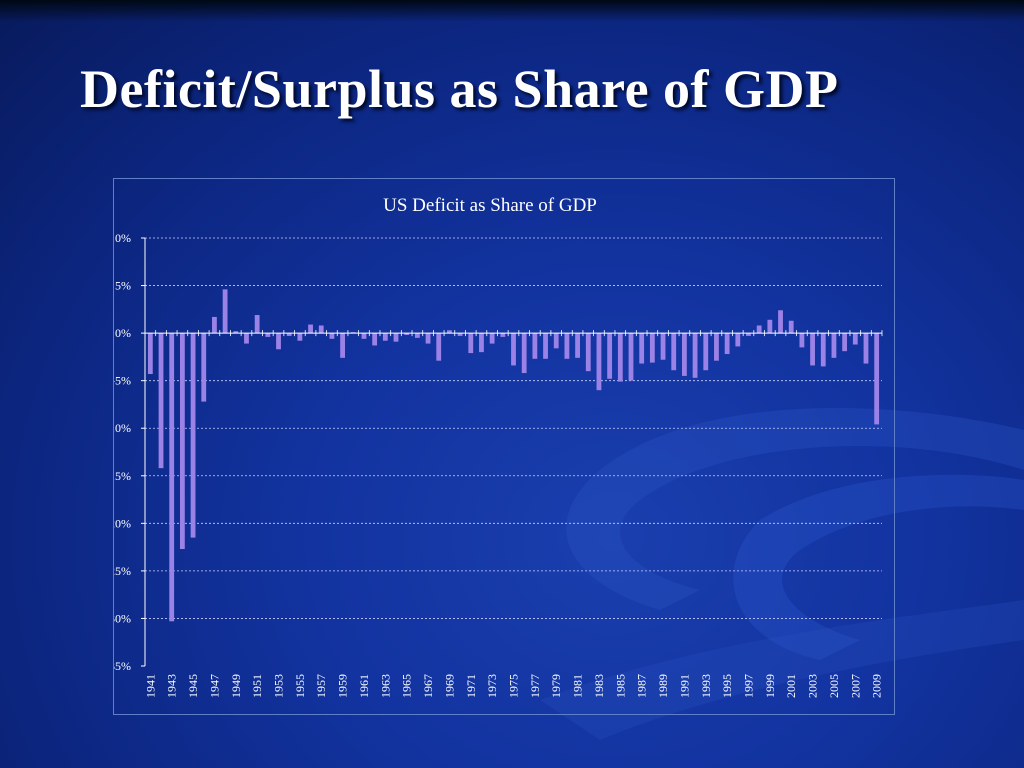 Image resolution: width=1024 pixels, height=768 pixels. Describe the element at coordinates (225, 311) in the screenshot. I see `bar-1948` at that location.